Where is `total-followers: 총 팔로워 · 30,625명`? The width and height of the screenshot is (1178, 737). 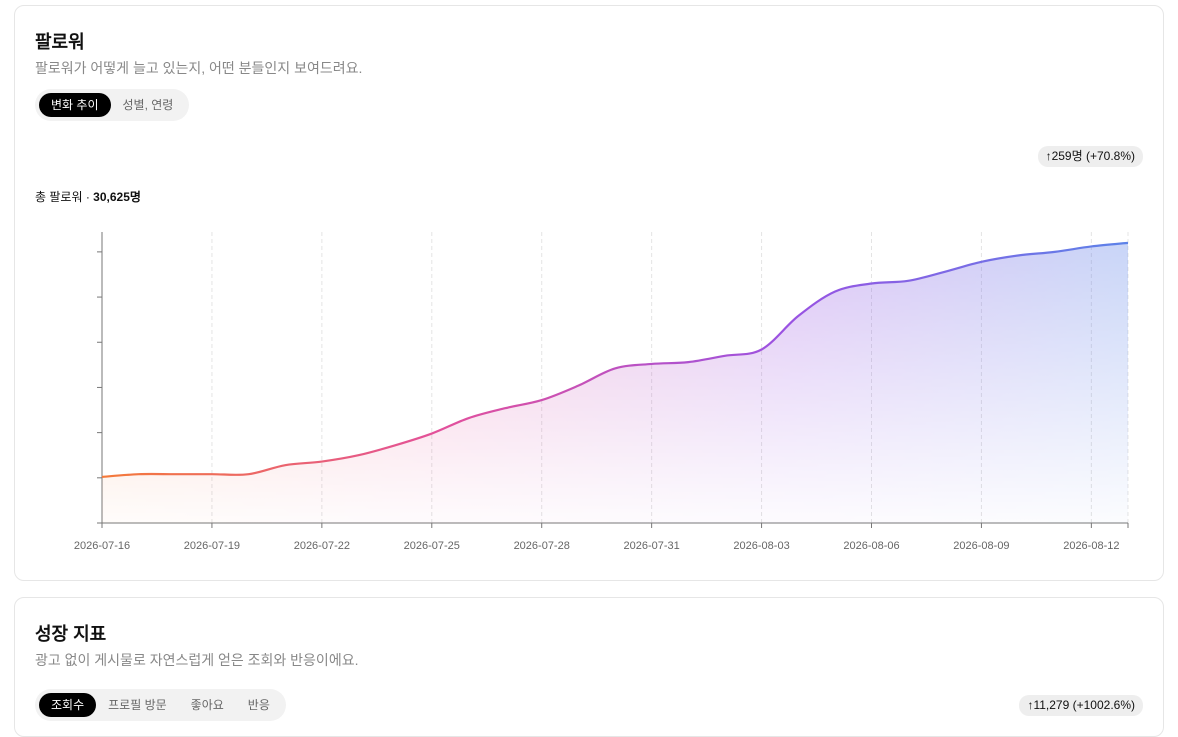
total-followers: 총 팔로워 · 30,625명 is located at coordinates (88, 196).